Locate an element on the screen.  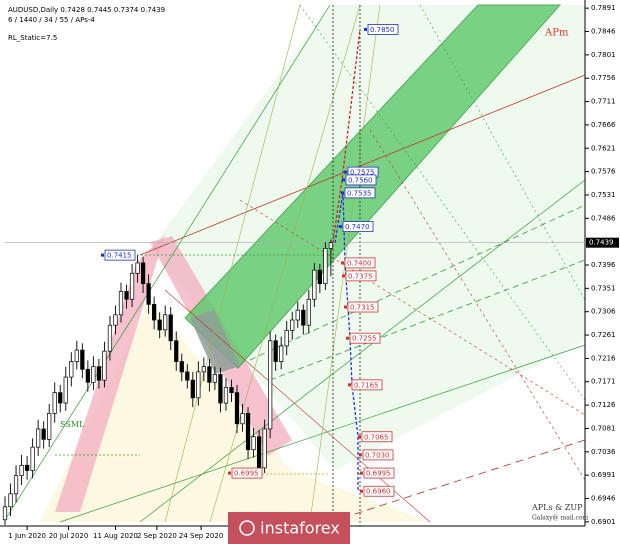
level-label: 0.7315 is located at coordinates (362, 308).